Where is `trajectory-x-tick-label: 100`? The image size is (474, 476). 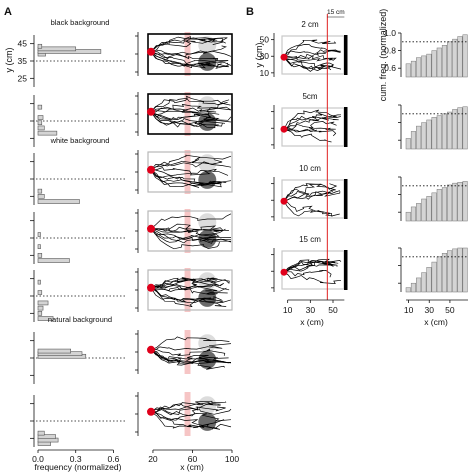 trajectory-x-tick-label: 100 is located at coordinates (232, 459).